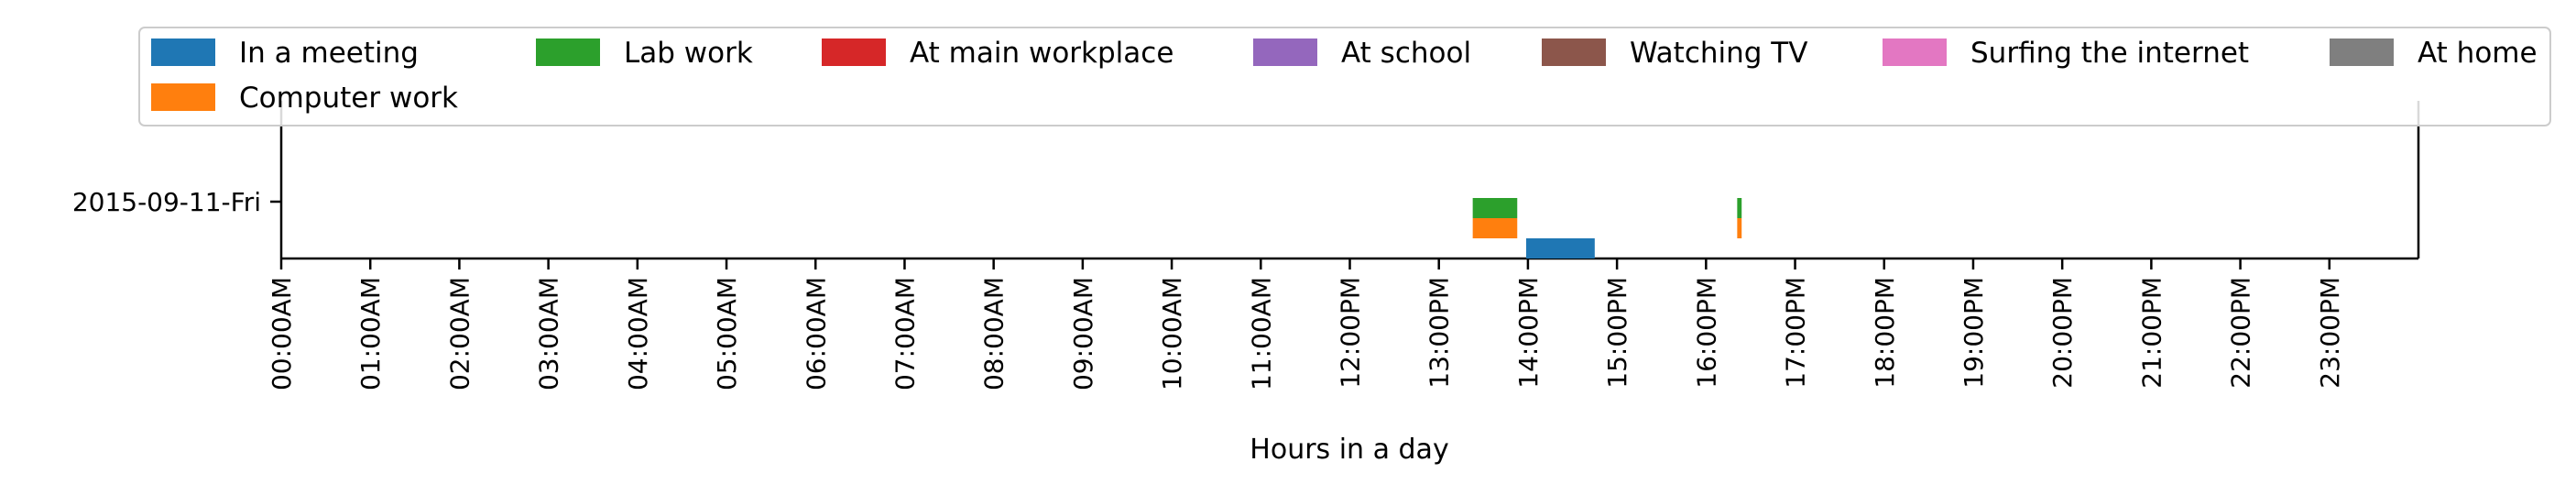  Describe the element at coordinates (1529, 333) in the screenshot. I see `x-tick-label: 14:00PM` at that location.